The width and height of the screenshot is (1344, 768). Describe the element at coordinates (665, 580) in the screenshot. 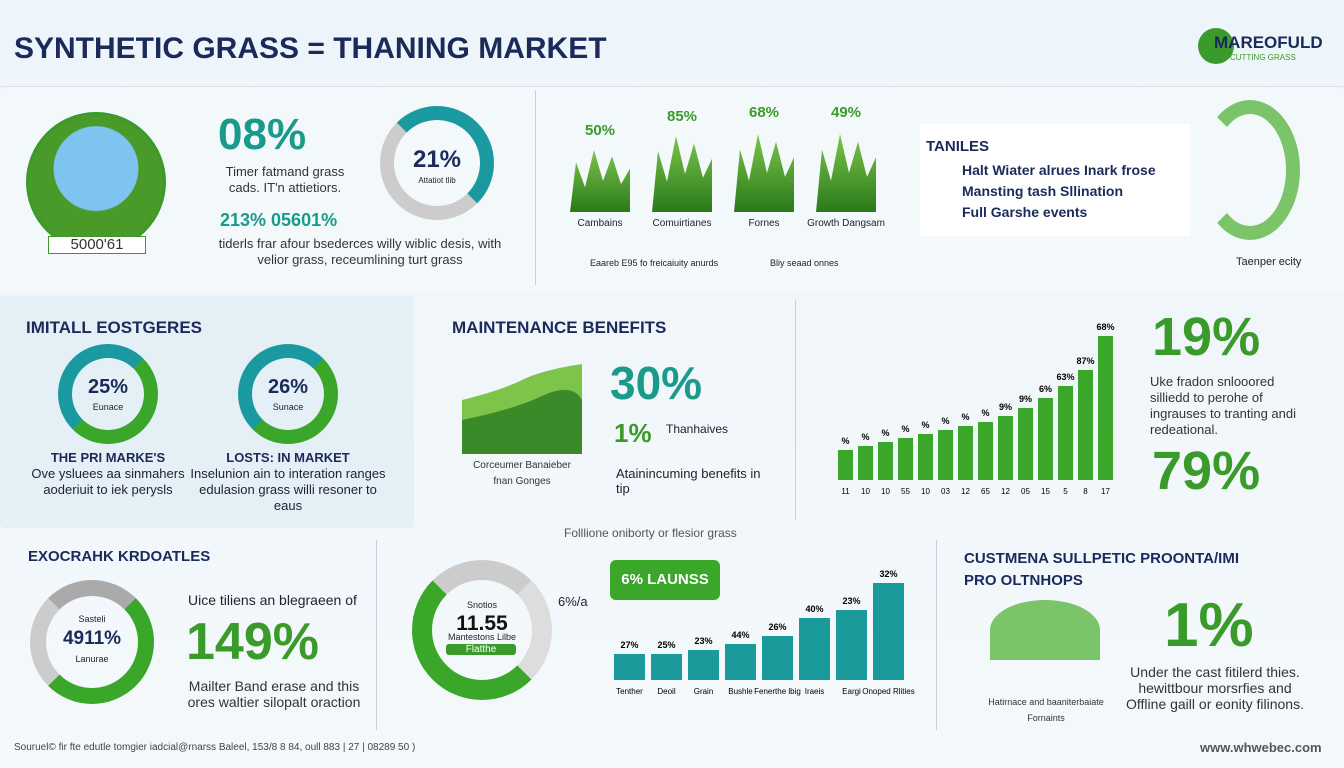

I see `bubble: 6% LAUNSS` at that location.